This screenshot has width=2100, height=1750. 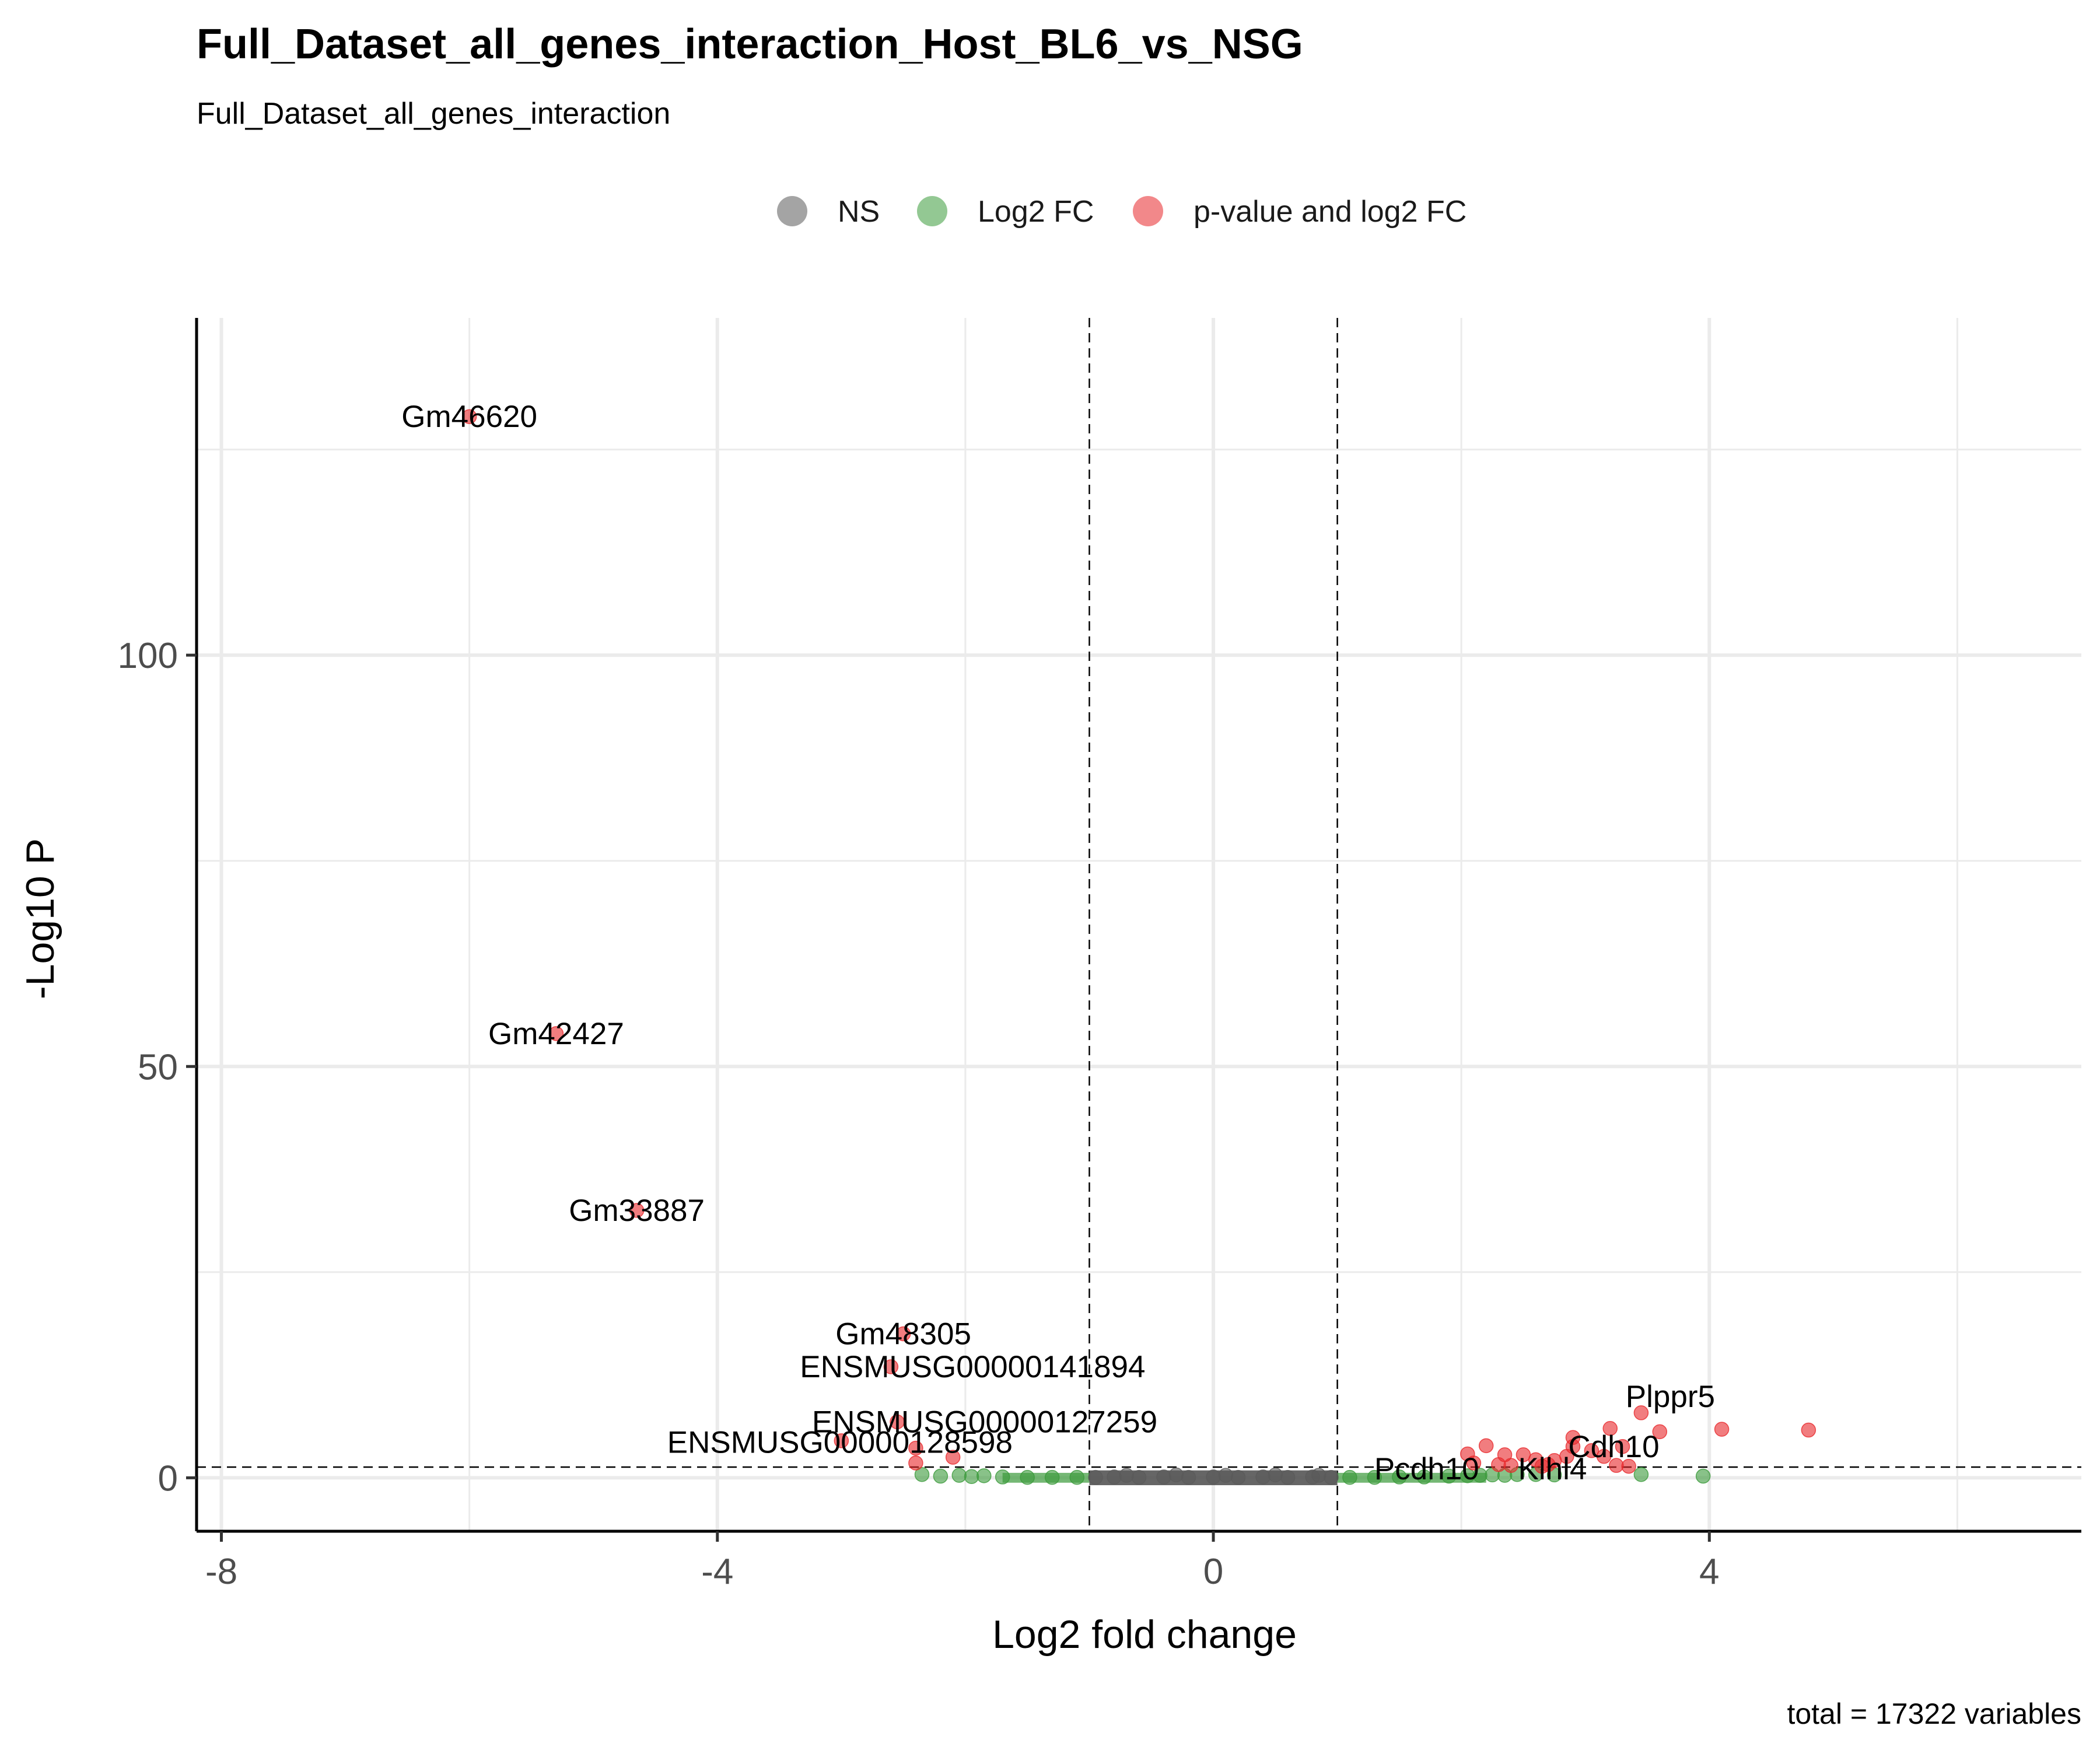 What do you see at coordinates (1036, 212) in the screenshot?
I see `legend-label-log2fc: Log2 FC` at bounding box center [1036, 212].